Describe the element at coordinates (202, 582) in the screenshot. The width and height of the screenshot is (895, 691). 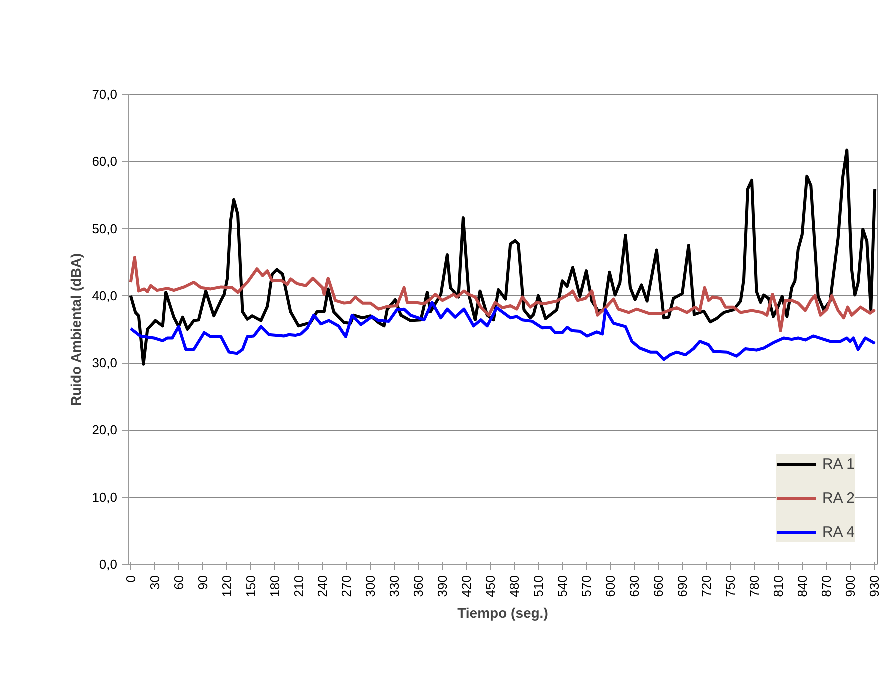
I see `x-tick-label: 90` at that location.